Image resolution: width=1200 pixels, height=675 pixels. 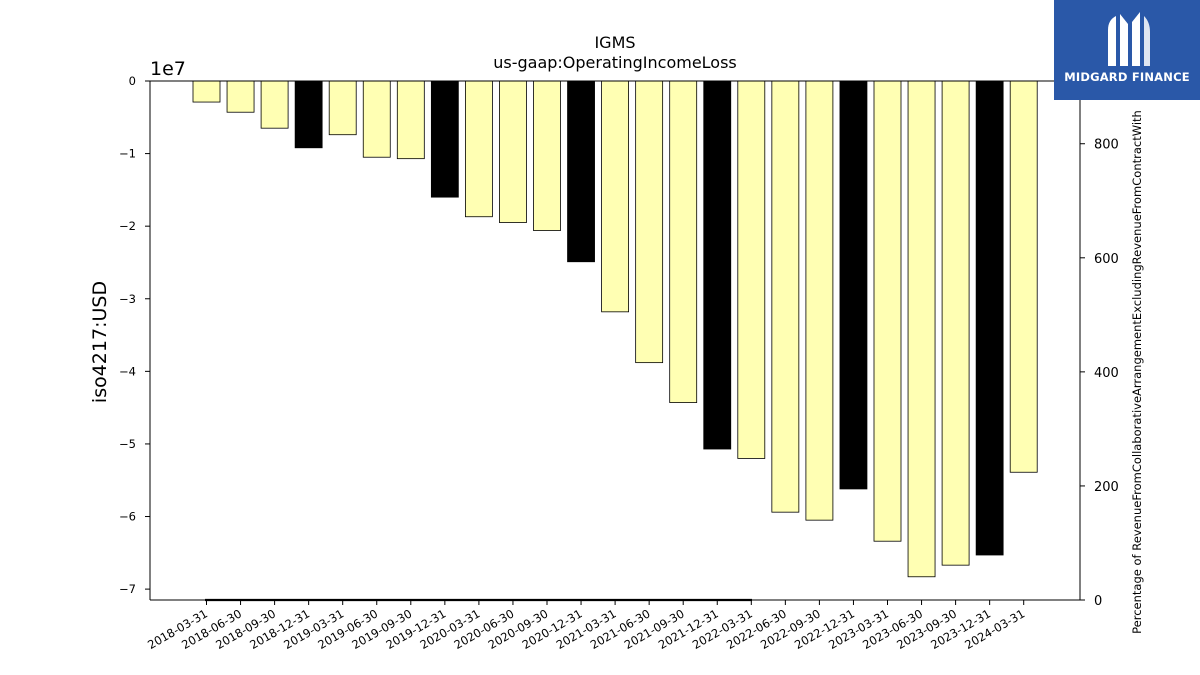 What do you see at coordinates (127, 371) in the screenshot?
I see `y-tick-label: −4` at bounding box center [127, 371].